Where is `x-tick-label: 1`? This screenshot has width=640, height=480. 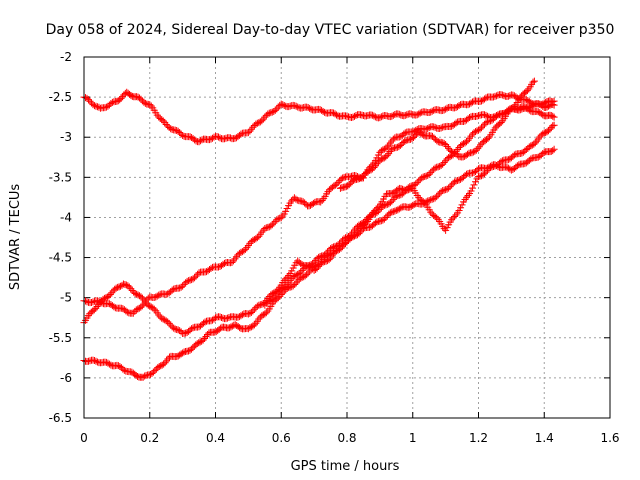
x-tick-label: 1 is located at coordinates (413, 438).